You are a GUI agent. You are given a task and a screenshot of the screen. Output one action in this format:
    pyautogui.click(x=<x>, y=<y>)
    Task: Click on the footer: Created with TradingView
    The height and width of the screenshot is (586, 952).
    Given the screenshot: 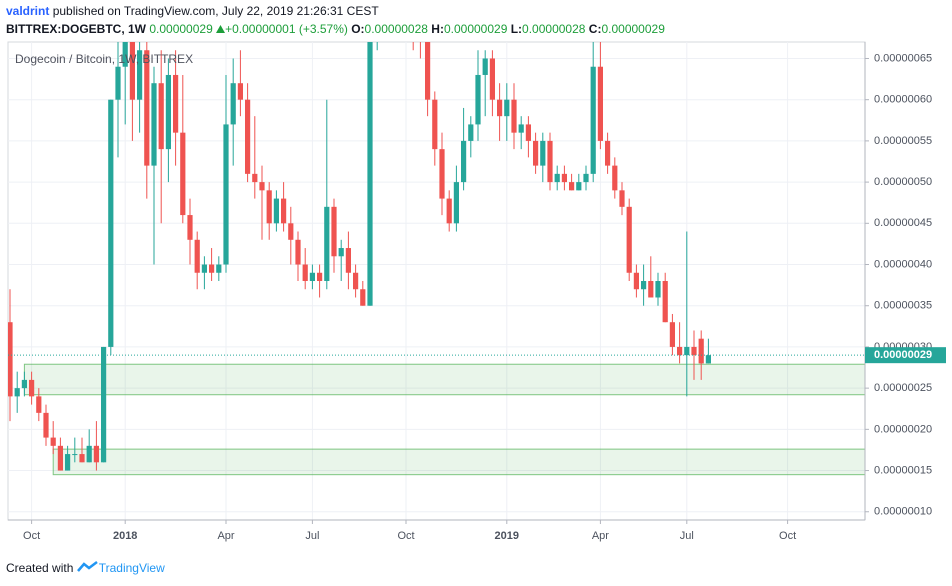 What is the action you would take?
    pyautogui.click(x=85, y=568)
    